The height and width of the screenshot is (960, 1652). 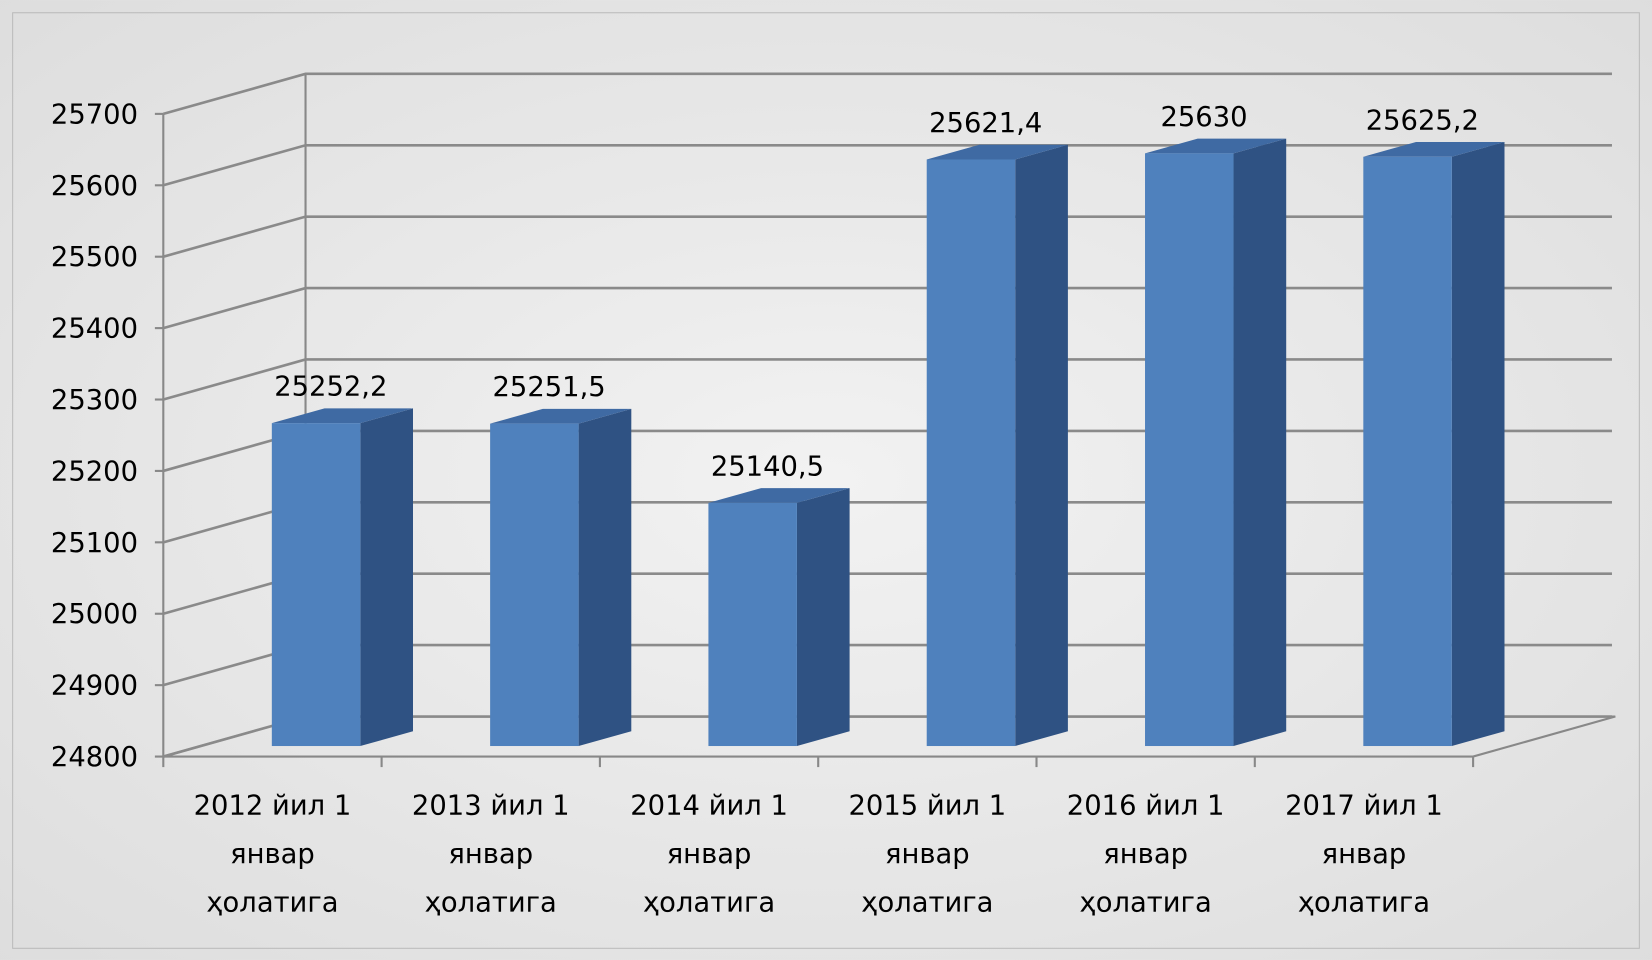 I want to click on y-tick-label: 25400, so click(x=94, y=329).